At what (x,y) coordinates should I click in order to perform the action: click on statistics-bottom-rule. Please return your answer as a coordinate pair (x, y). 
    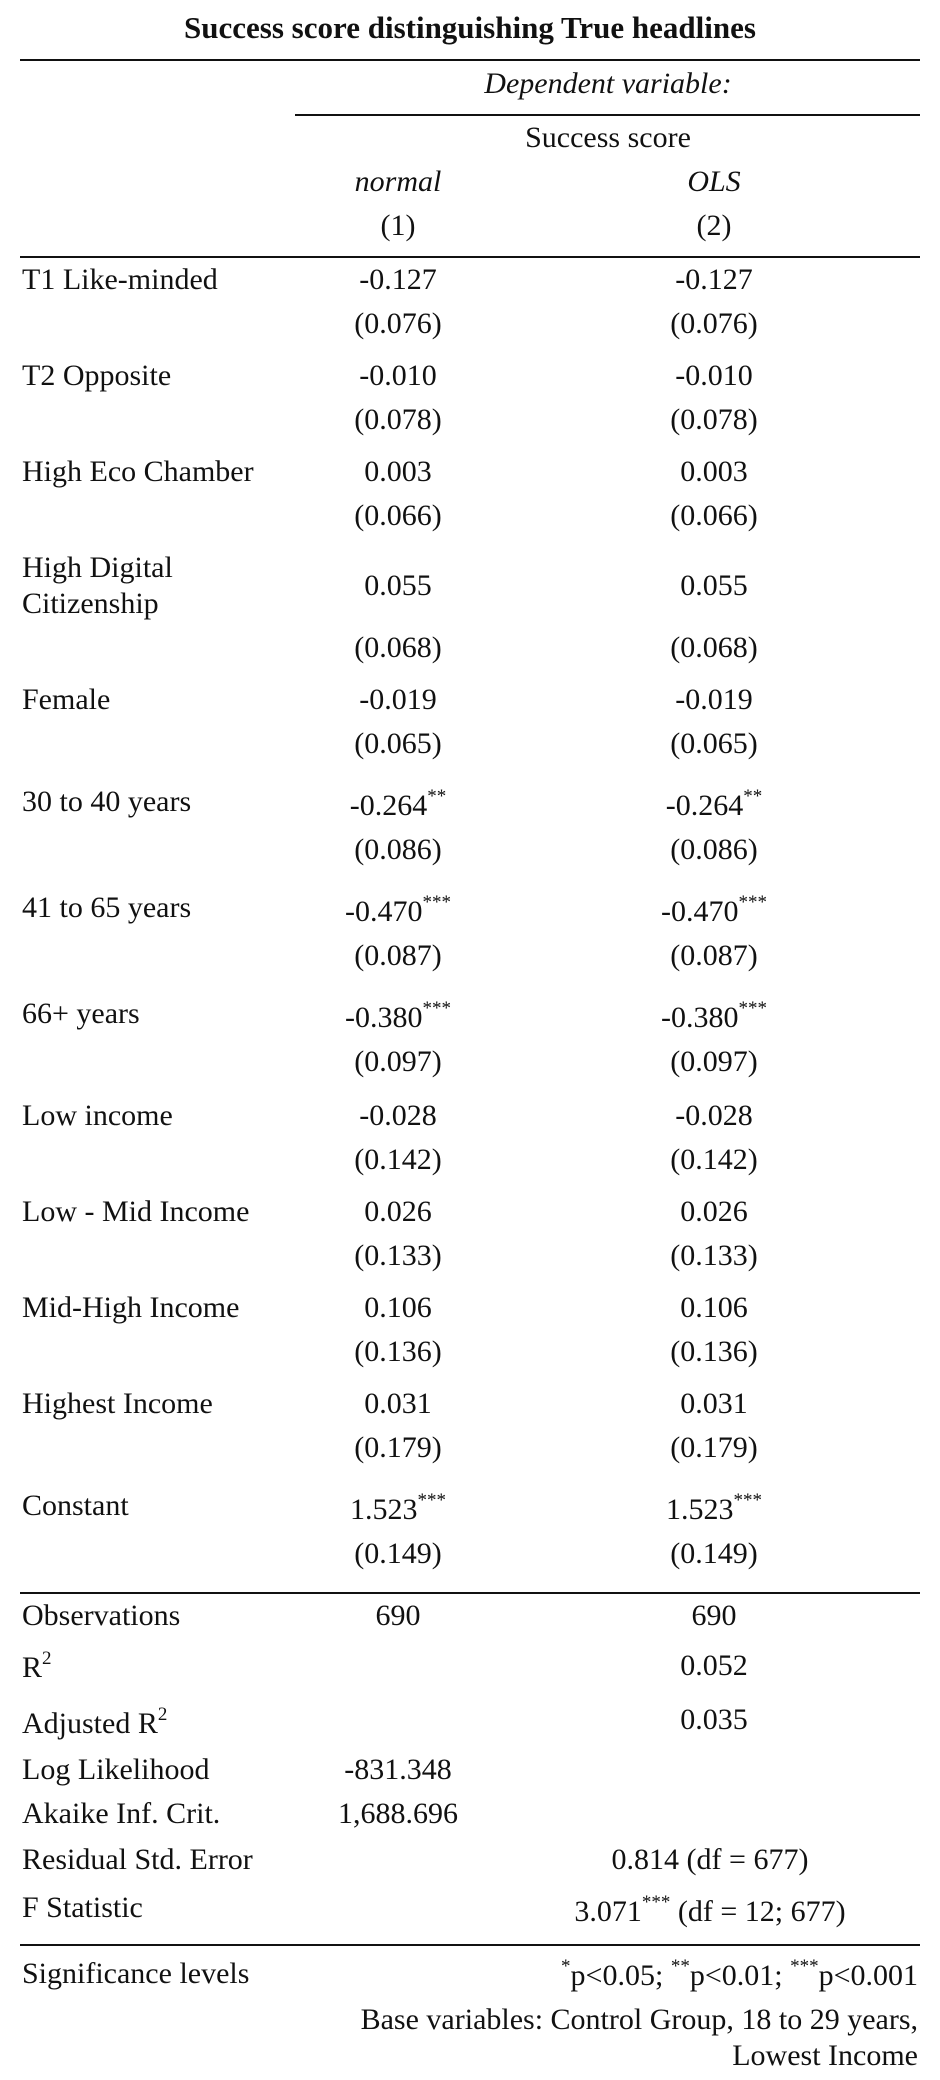
    Looking at the image, I should click on (470, 1945).